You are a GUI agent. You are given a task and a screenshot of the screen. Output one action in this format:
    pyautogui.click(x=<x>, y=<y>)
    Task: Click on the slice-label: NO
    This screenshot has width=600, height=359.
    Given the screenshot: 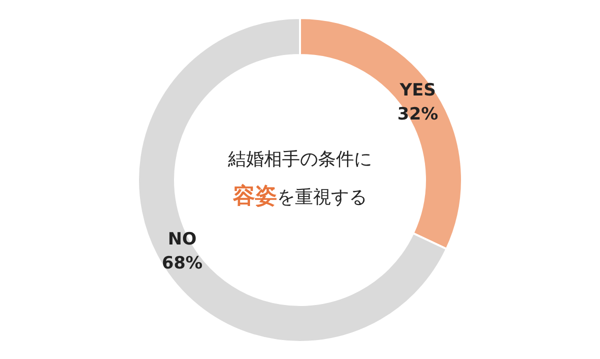 What is the action you would take?
    pyautogui.click(x=182, y=240)
    